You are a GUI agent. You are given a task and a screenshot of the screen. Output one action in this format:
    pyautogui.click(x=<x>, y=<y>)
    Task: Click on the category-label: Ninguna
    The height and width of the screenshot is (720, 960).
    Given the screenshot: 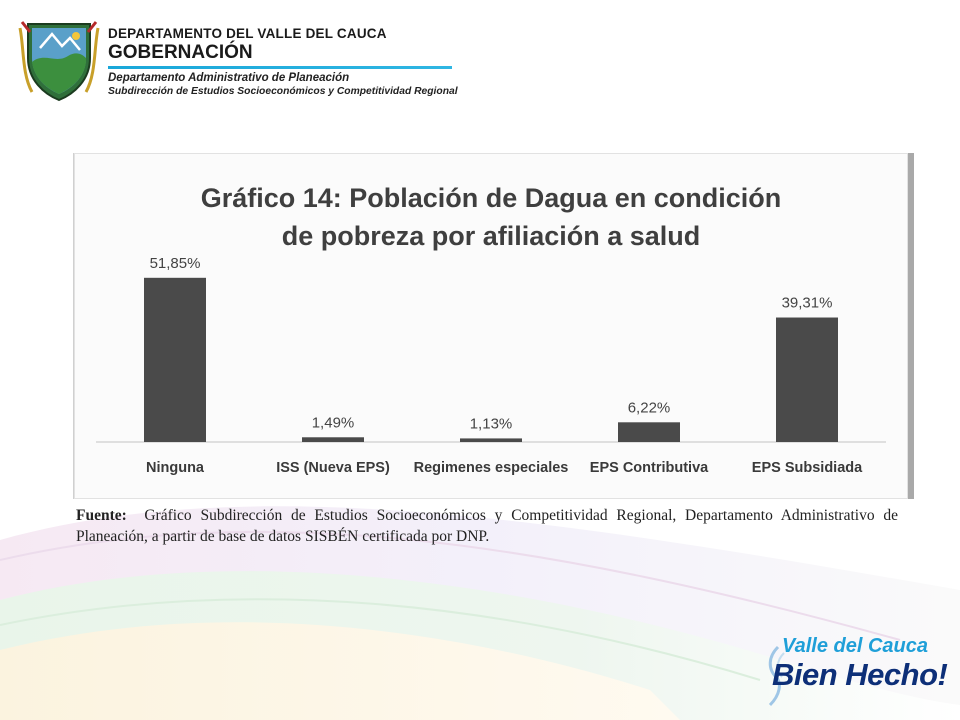 What is the action you would take?
    pyautogui.click(x=175, y=468)
    